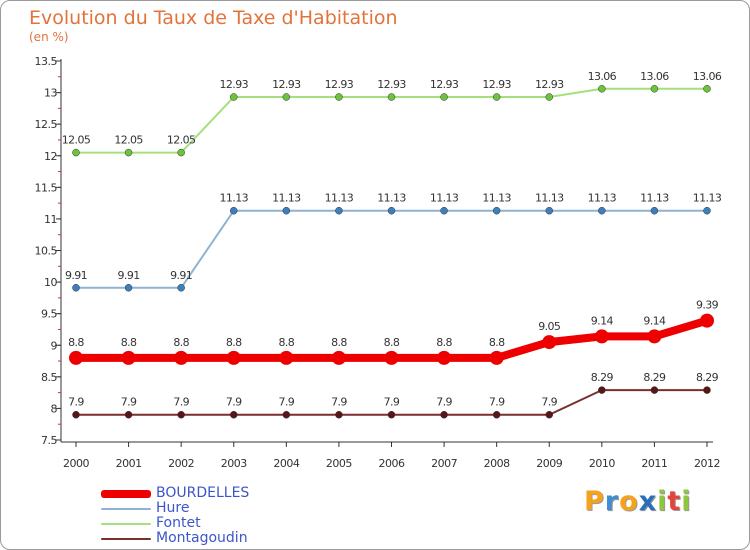 The width and height of the screenshot is (750, 550). I want to click on logo-letter: o, so click(629, 501).